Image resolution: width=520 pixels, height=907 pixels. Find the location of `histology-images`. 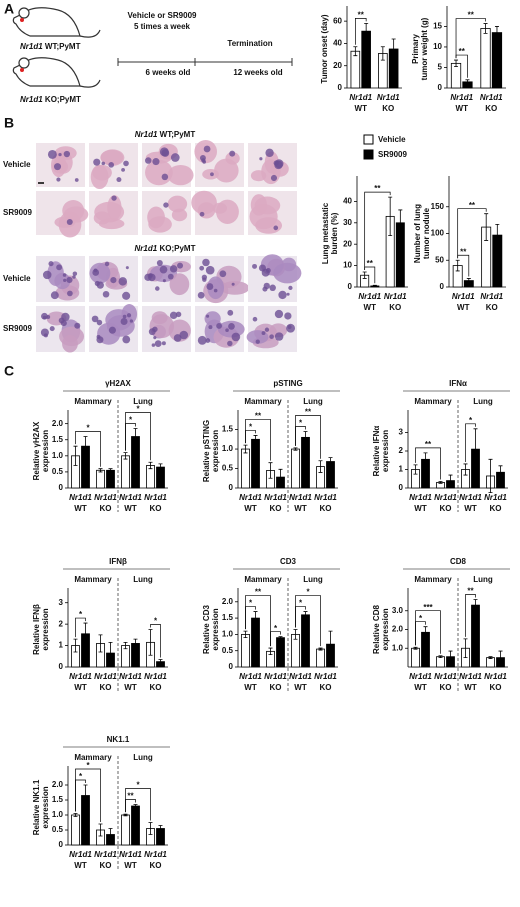

histology-images is located at coordinates (169, 246).